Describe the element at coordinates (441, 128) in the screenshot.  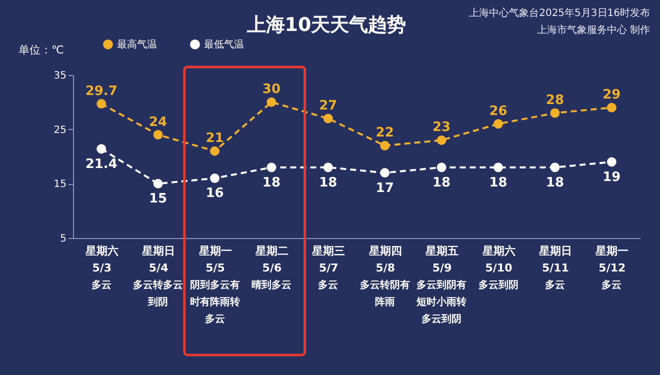
I see `data-label: 23` at that location.